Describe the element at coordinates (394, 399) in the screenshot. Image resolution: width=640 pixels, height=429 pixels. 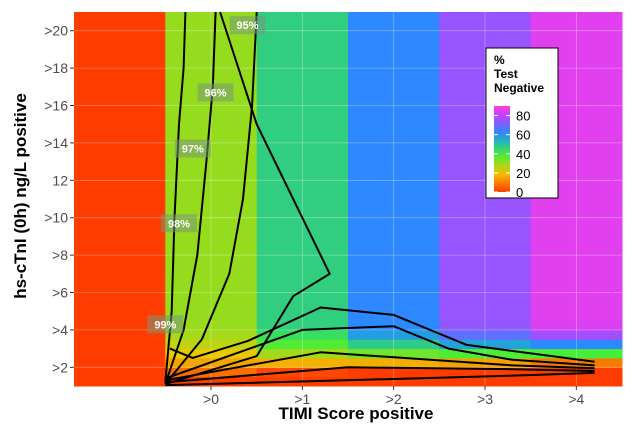
I see `x-tick-label: >2` at that location.